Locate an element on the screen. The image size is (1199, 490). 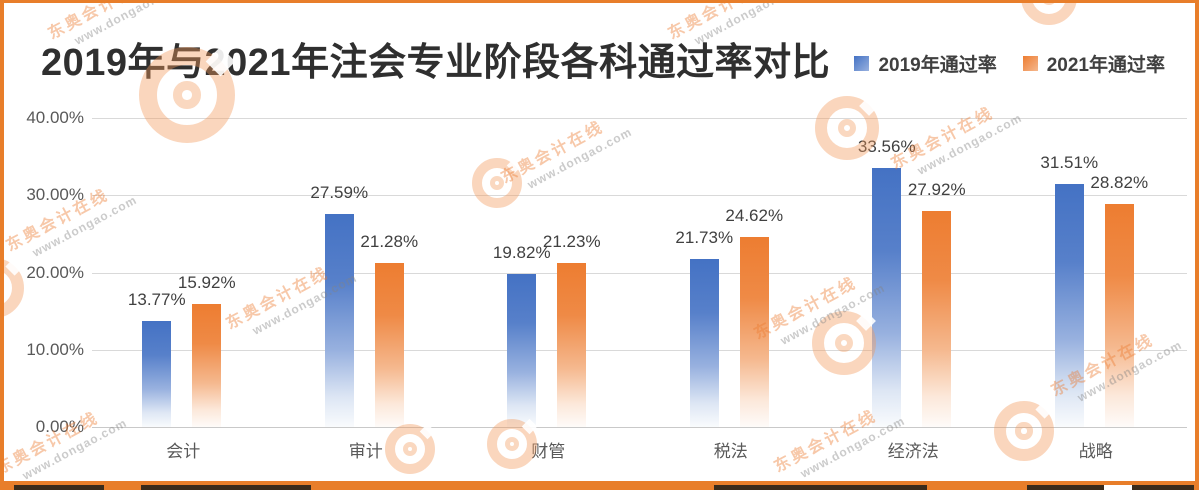
legend-label-2019: 2019年通过率 is located at coordinates (937, 65).